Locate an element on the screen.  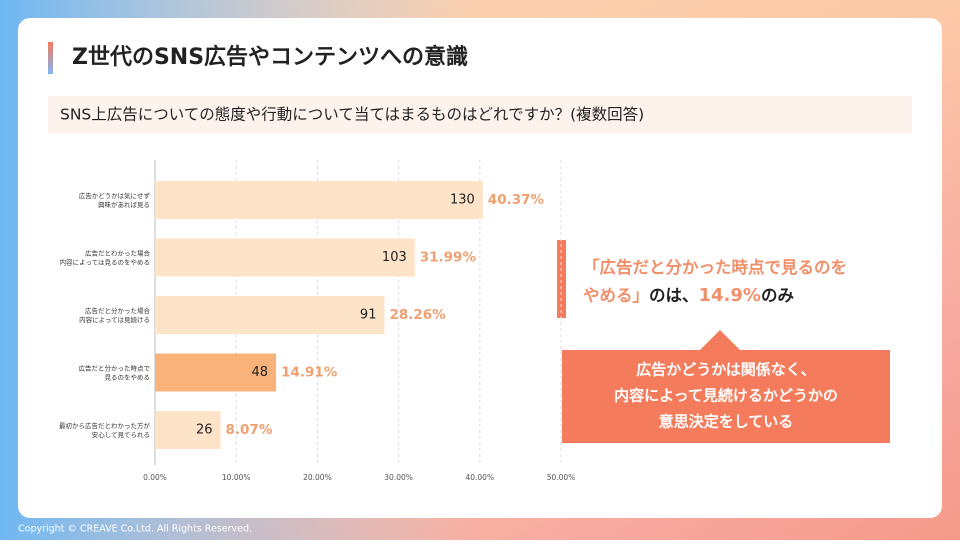
category-label: 見るのをやめる is located at coordinates (128, 378).